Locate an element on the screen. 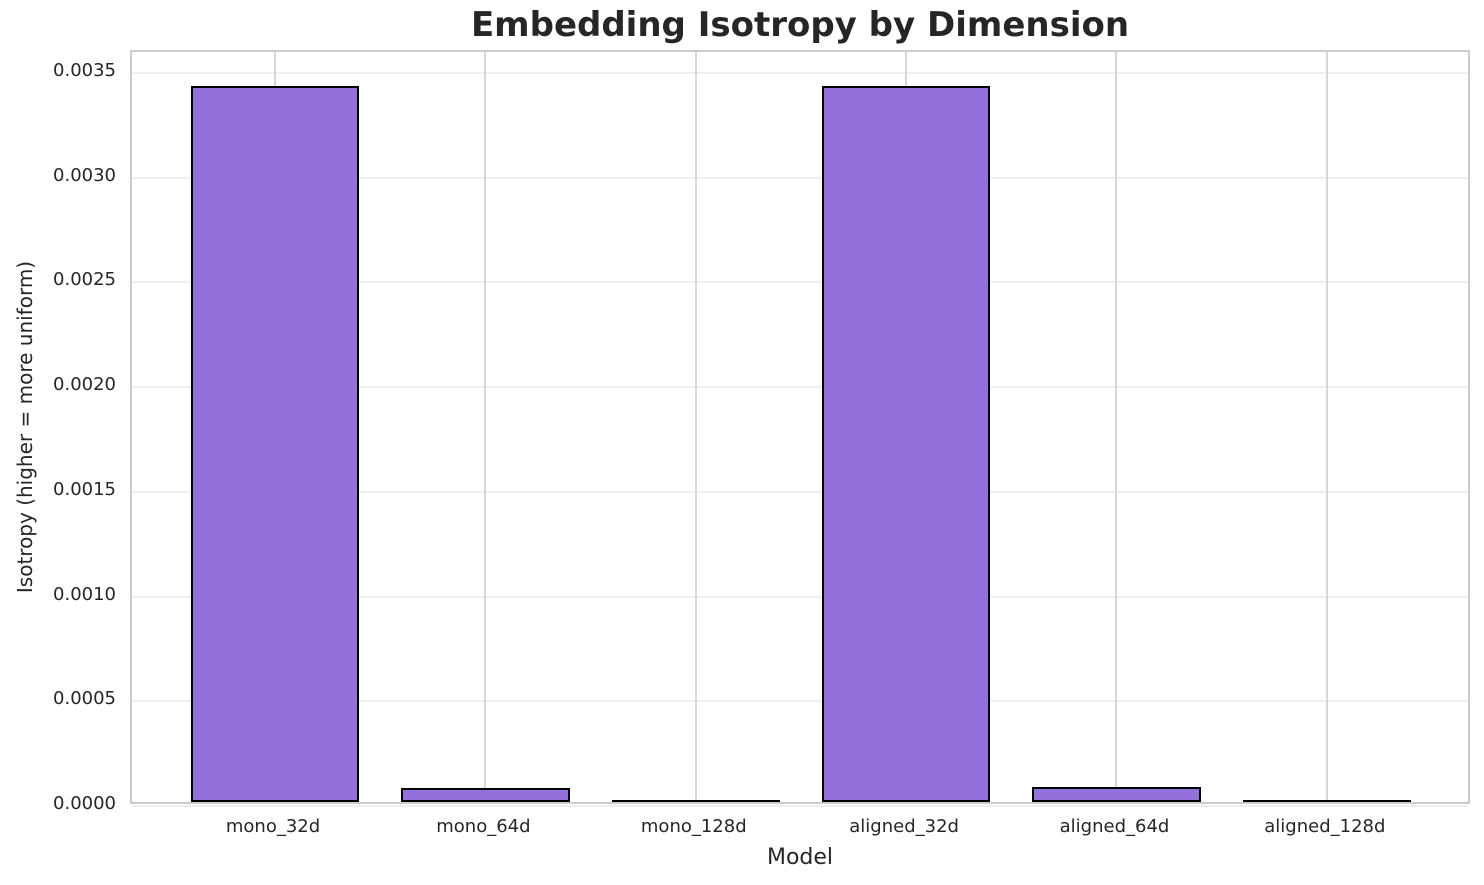  x-tick-label: aligned_128d is located at coordinates (1325, 826).